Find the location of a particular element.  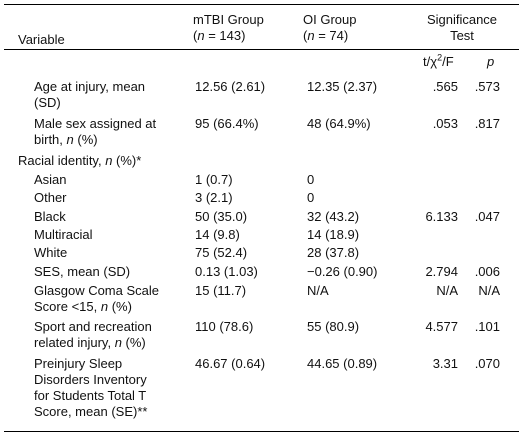

col-header-variable: Variable is located at coordinates (41, 39).